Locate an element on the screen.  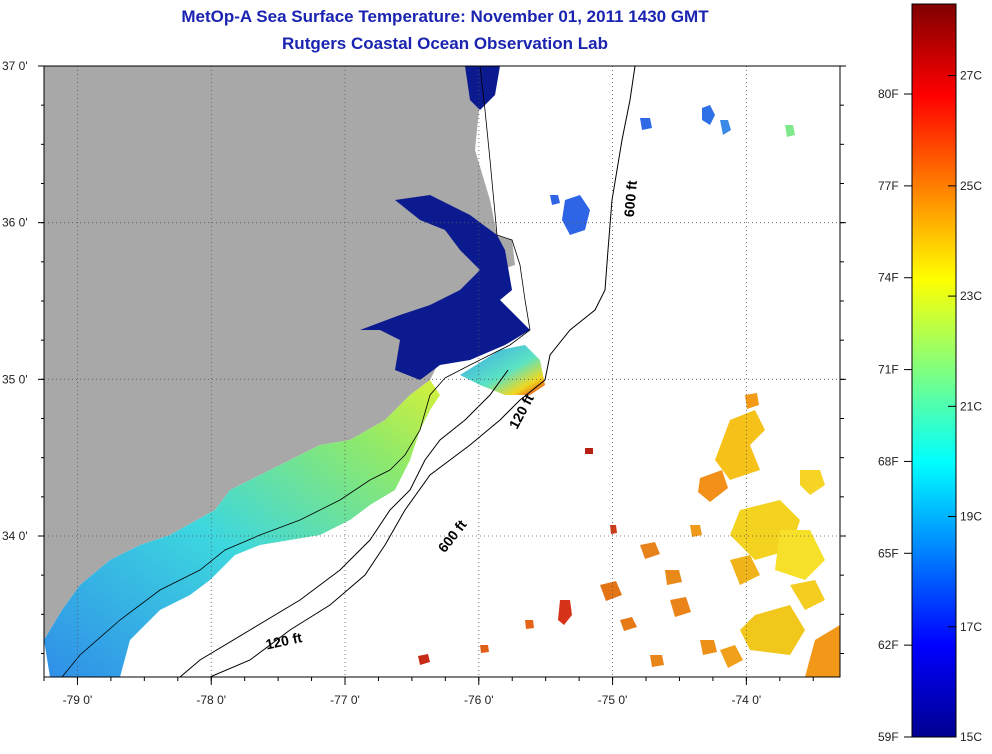
celsius-label: 17C is located at coordinates (971, 627).